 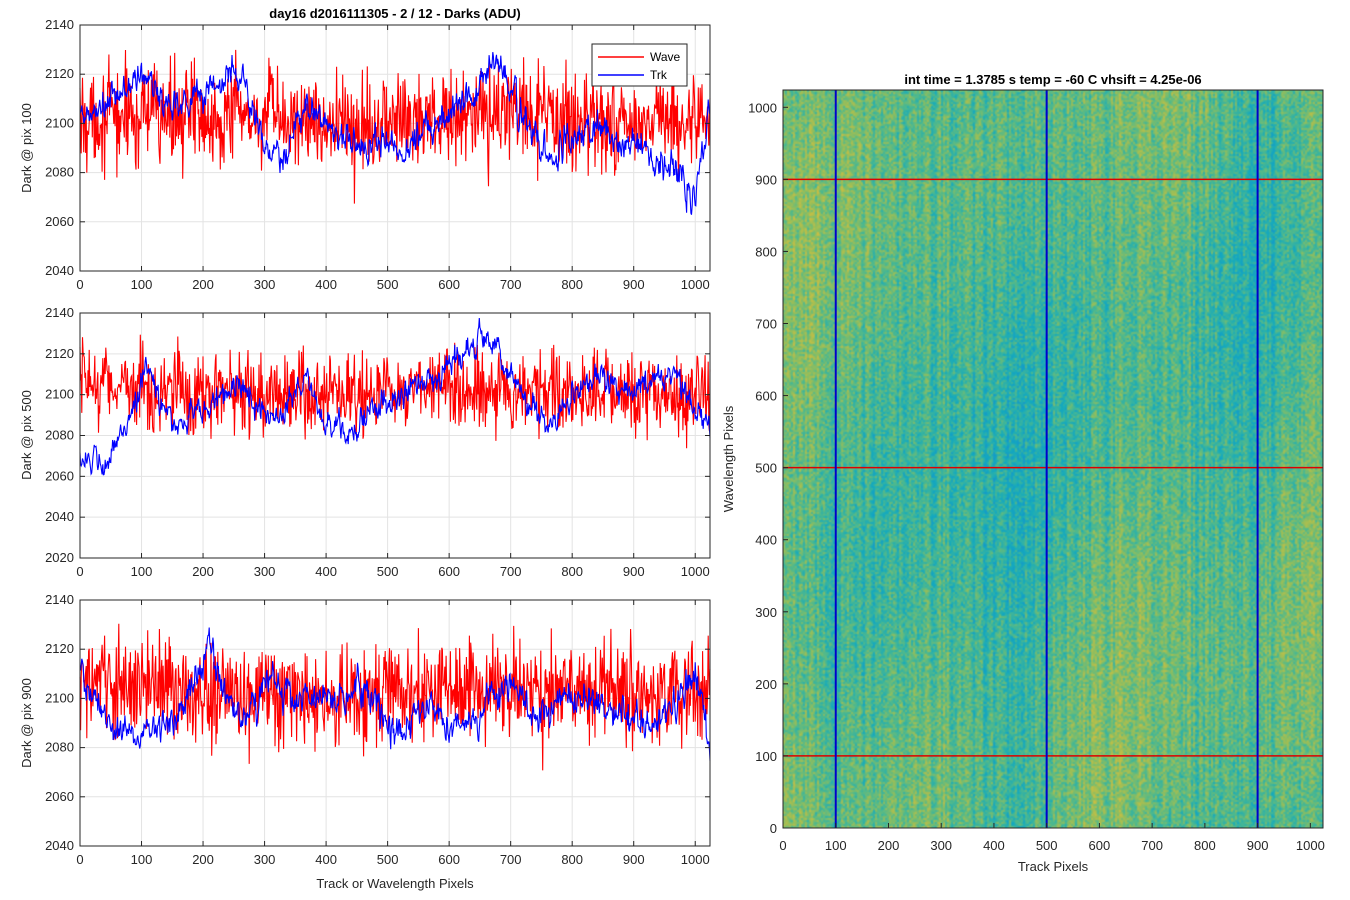 What do you see at coordinates (665, 57) in the screenshot?
I see `legend-wave-label: Wave` at bounding box center [665, 57].